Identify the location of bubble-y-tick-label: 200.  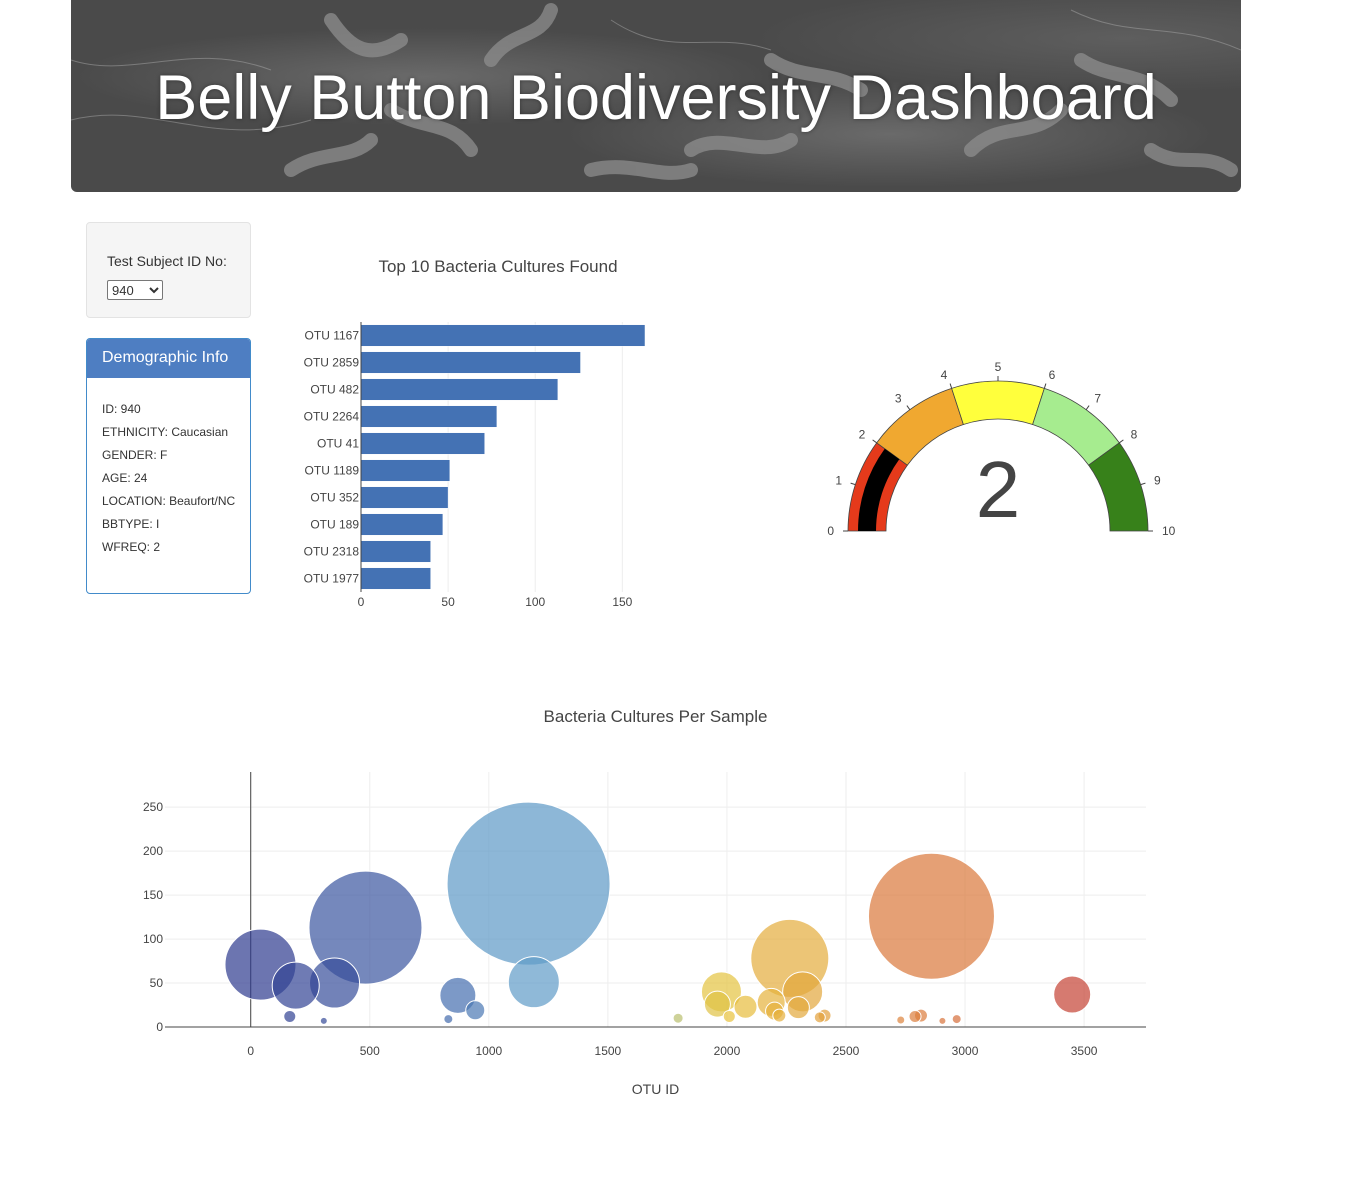
(153, 851).